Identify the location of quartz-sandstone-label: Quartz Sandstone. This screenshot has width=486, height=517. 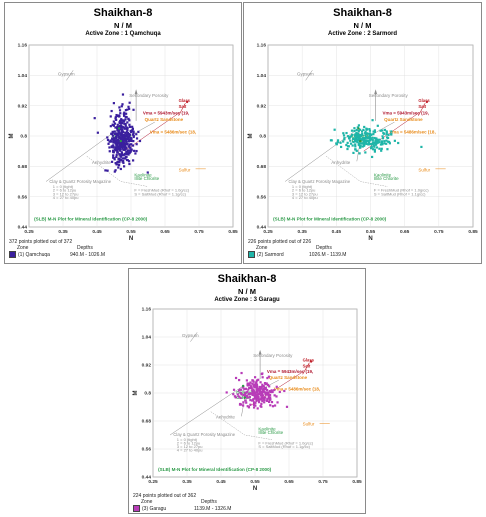
(164, 119).